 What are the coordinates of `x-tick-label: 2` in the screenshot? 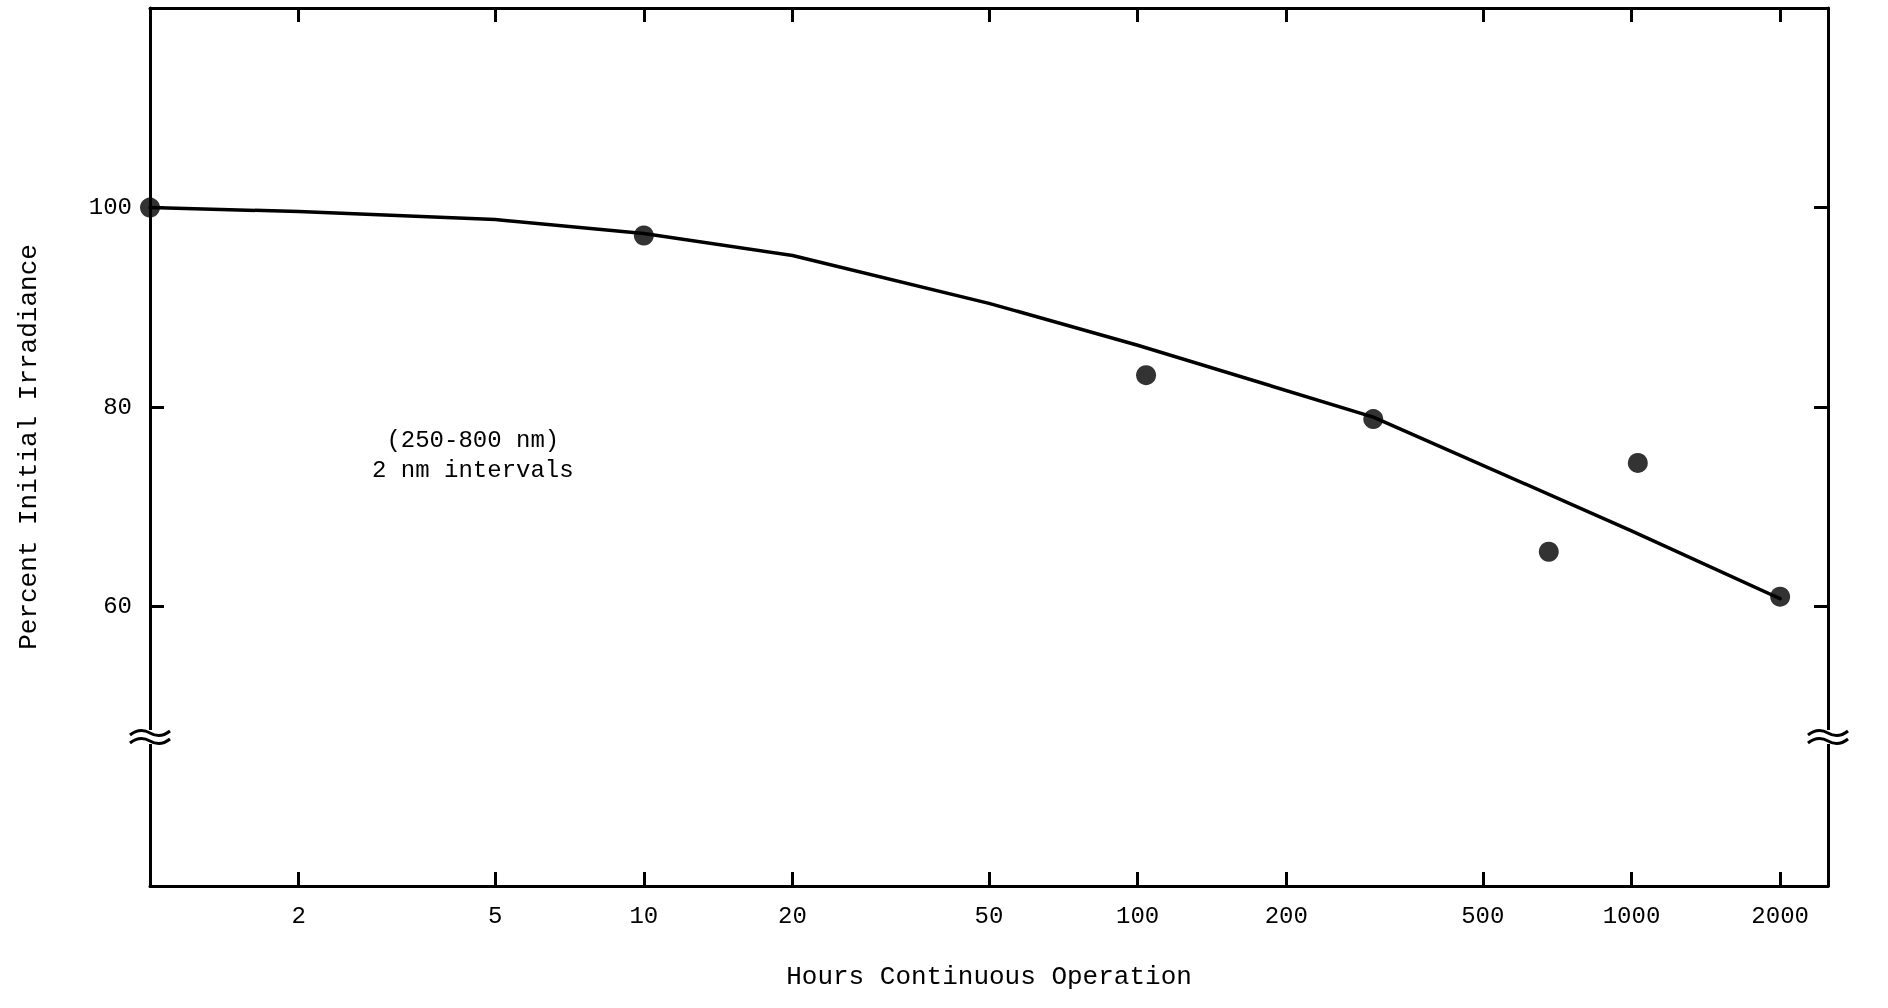 It's located at (298, 916).